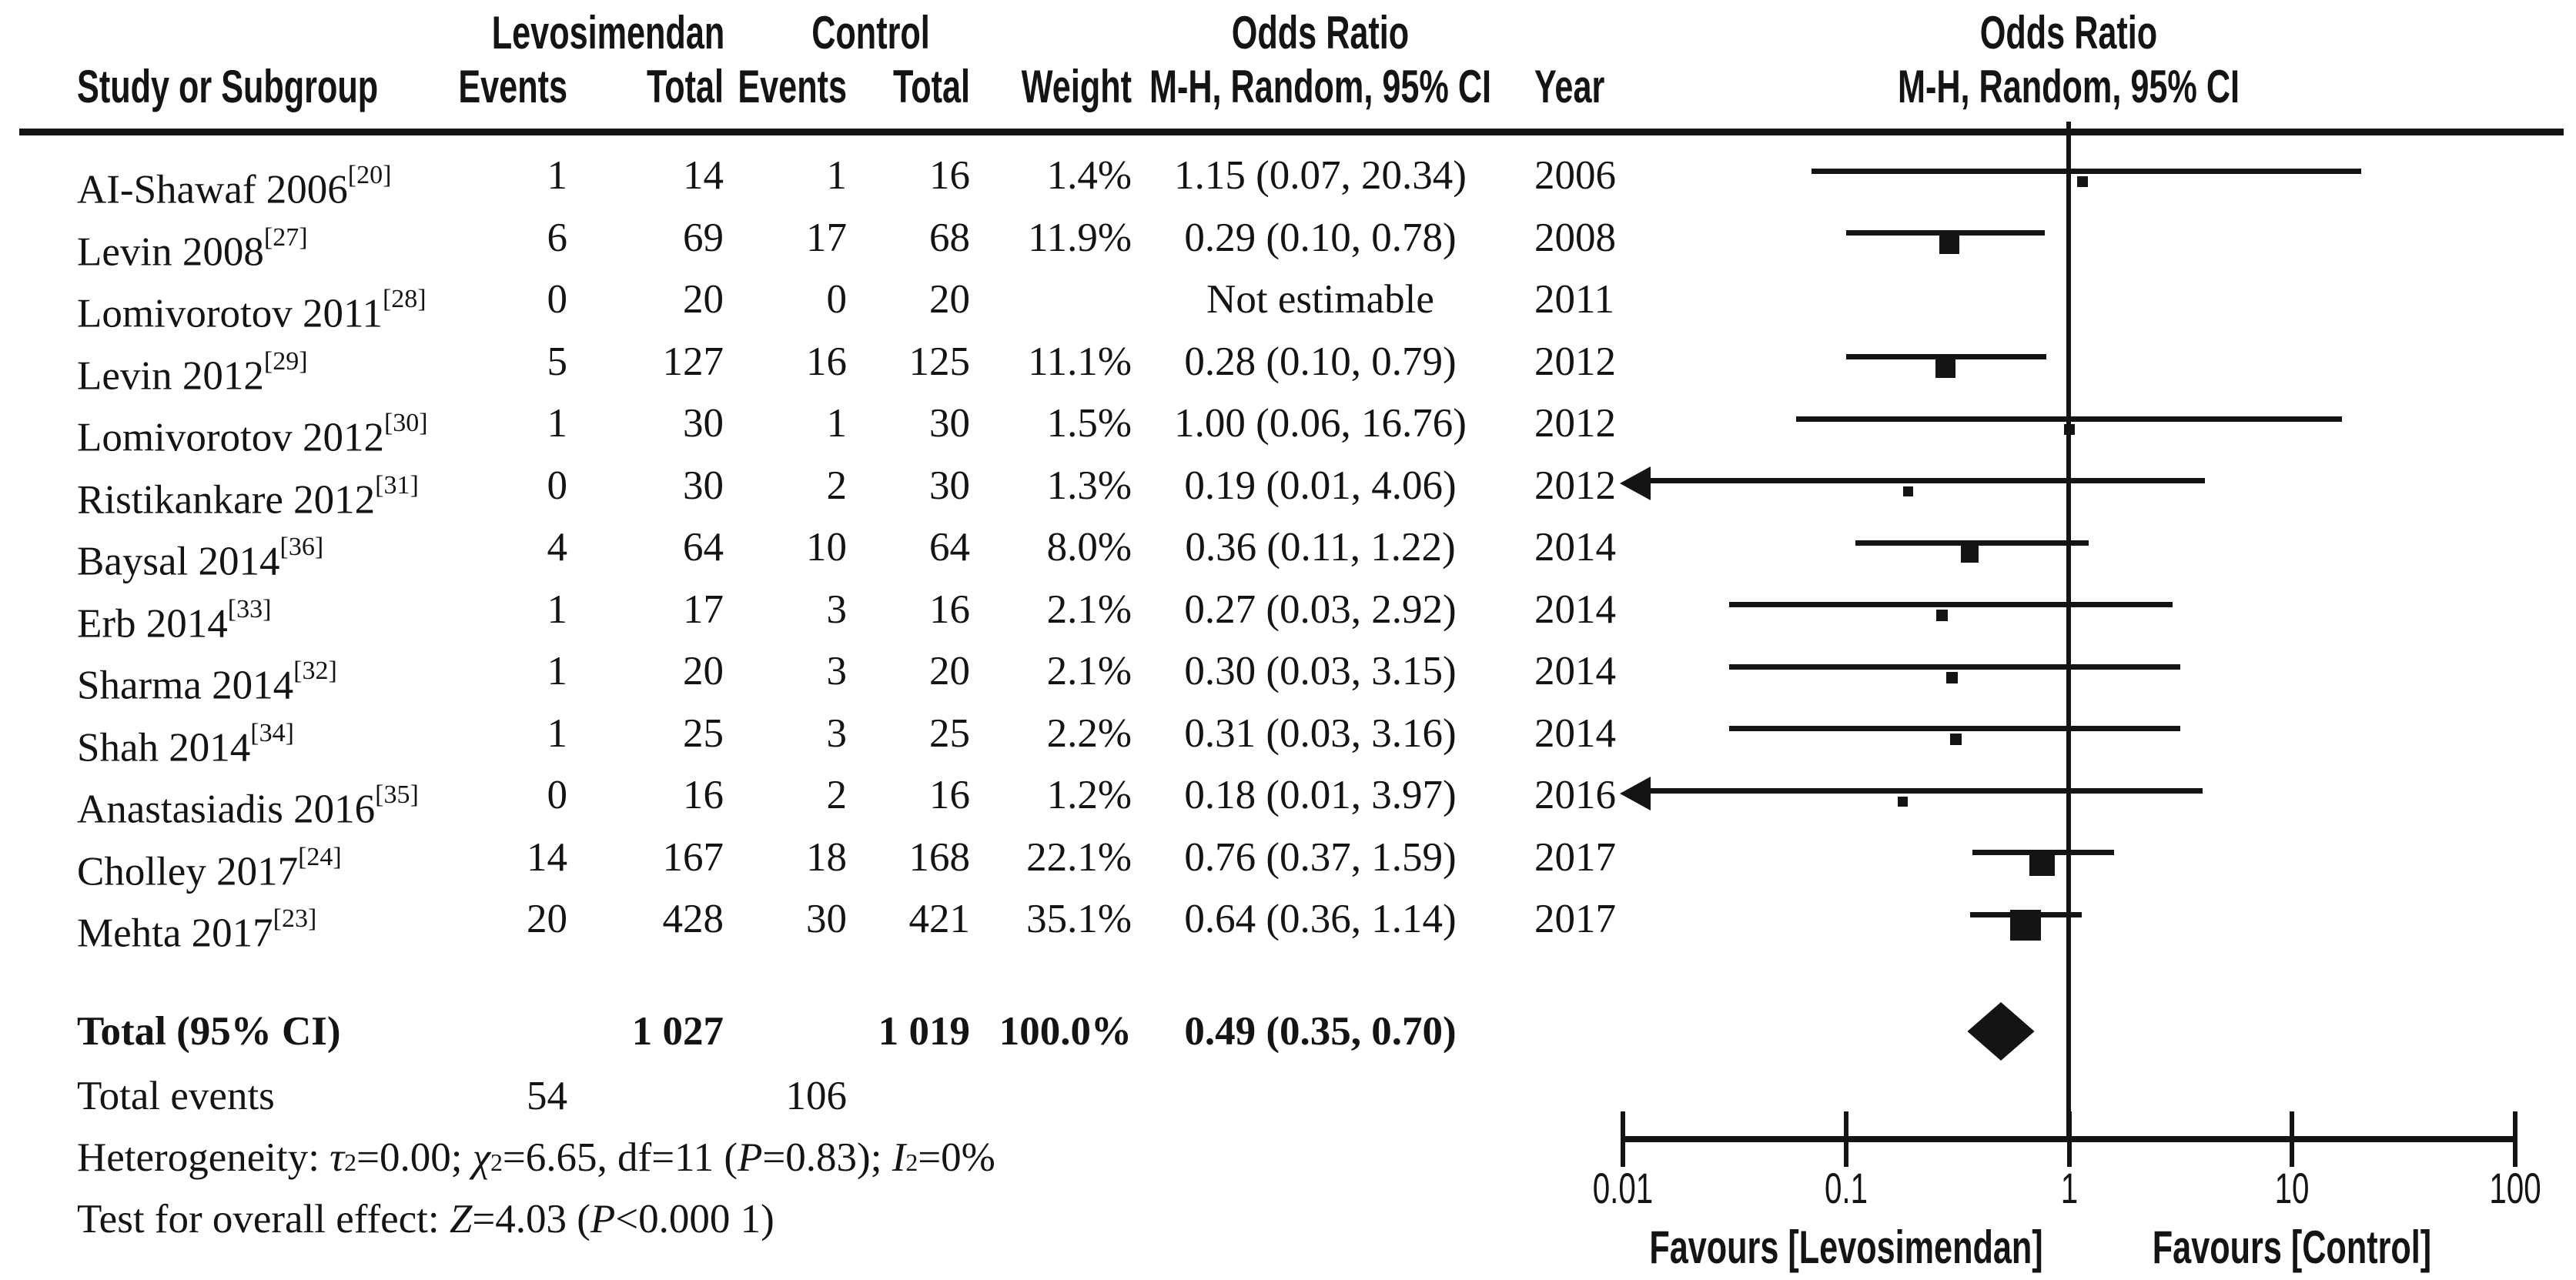 The image size is (2576, 1280). What do you see at coordinates (285, 237) in the screenshot?
I see `study-reference-superscript: [27]` at bounding box center [285, 237].